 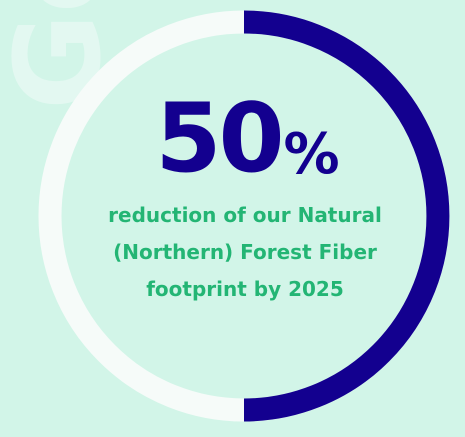 What do you see at coordinates (311, 154) in the screenshot?
I see `stat-unit: %` at bounding box center [311, 154].